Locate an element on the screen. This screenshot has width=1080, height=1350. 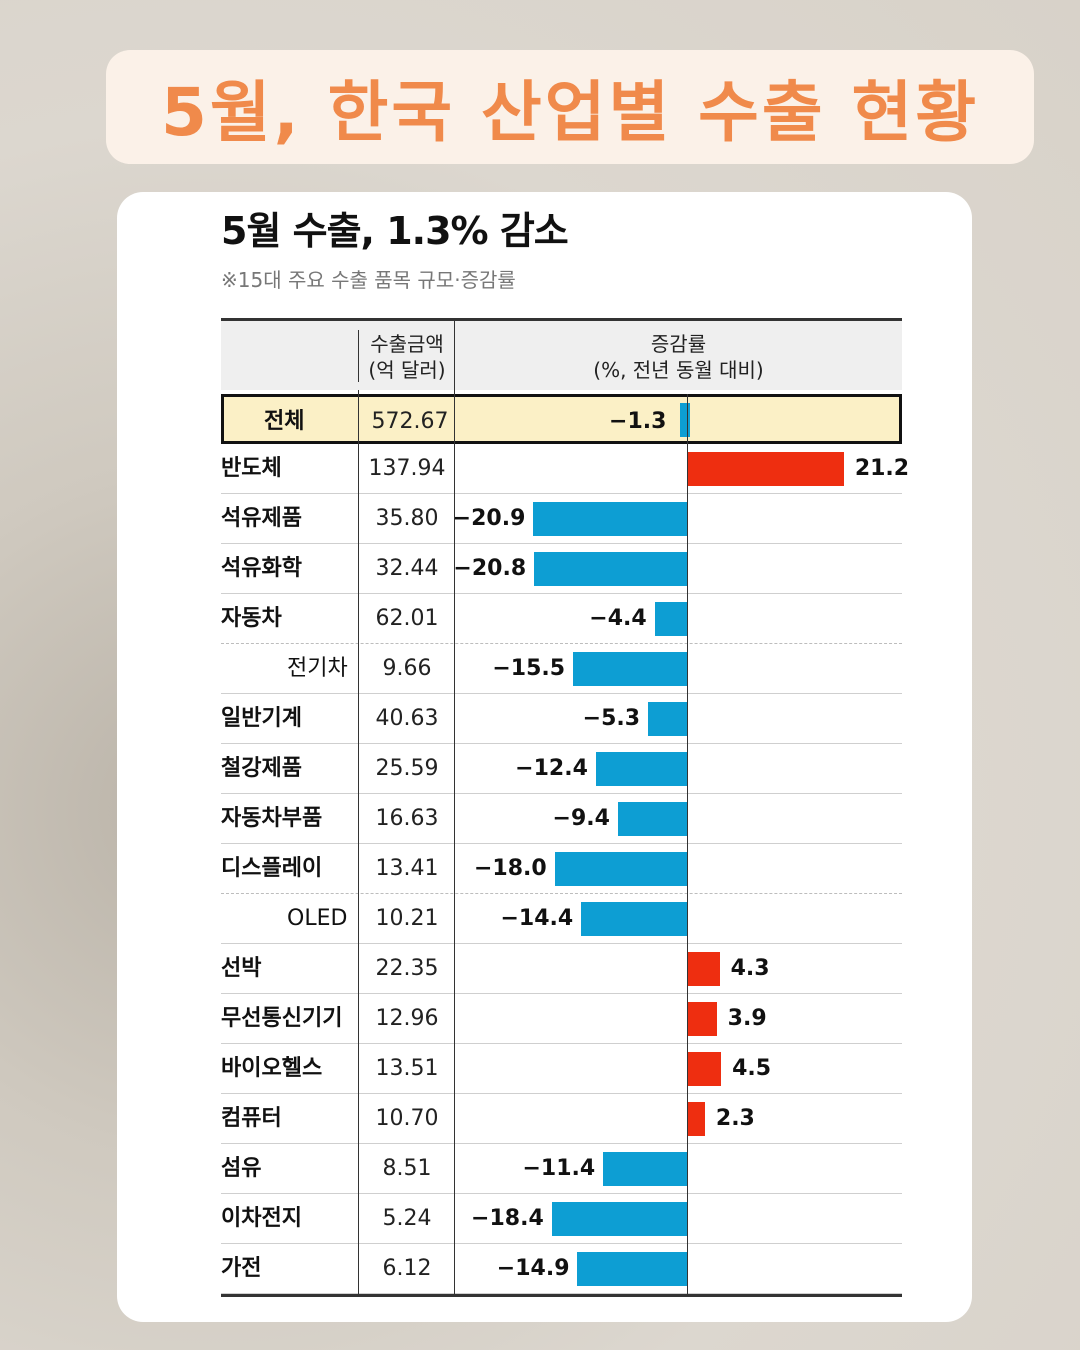
category-label: 석유제품 is located at coordinates (261, 518).